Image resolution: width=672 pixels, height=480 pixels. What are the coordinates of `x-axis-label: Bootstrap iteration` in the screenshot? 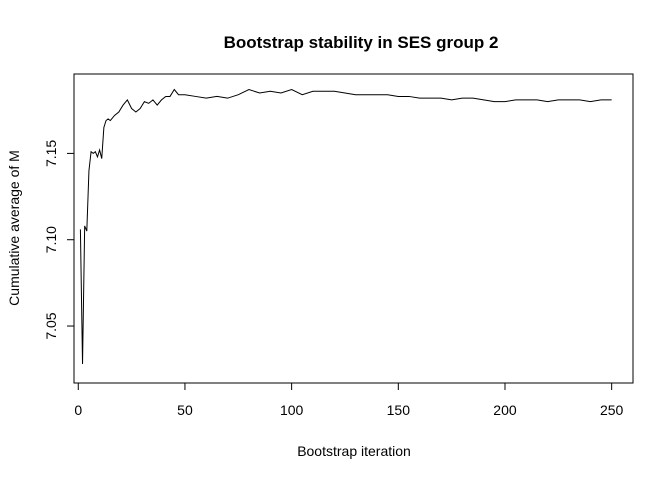 It's located at (354, 451).